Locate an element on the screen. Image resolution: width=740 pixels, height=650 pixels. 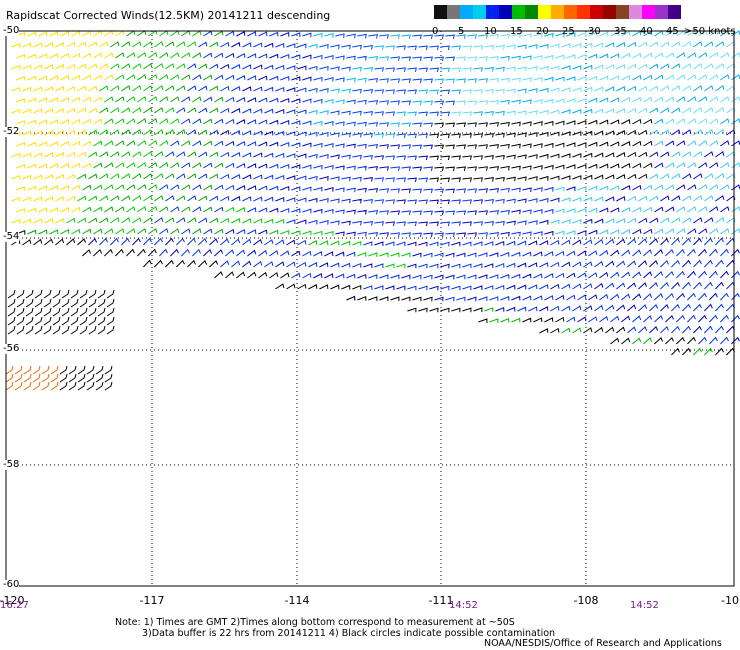
x-tick-label: -114 is located at coordinates (297, 600).